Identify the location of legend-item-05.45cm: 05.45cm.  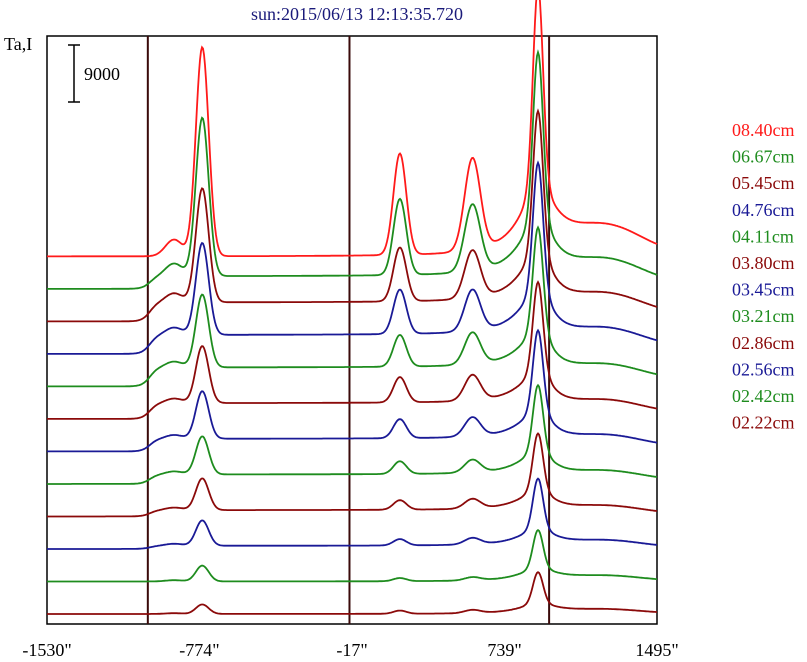
(763, 183).